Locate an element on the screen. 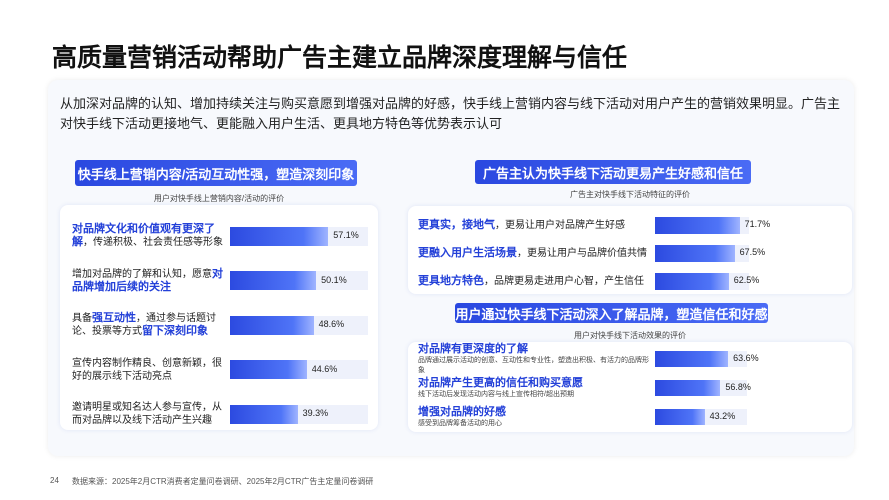  value-label: 44.6% is located at coordinates (324, 368).